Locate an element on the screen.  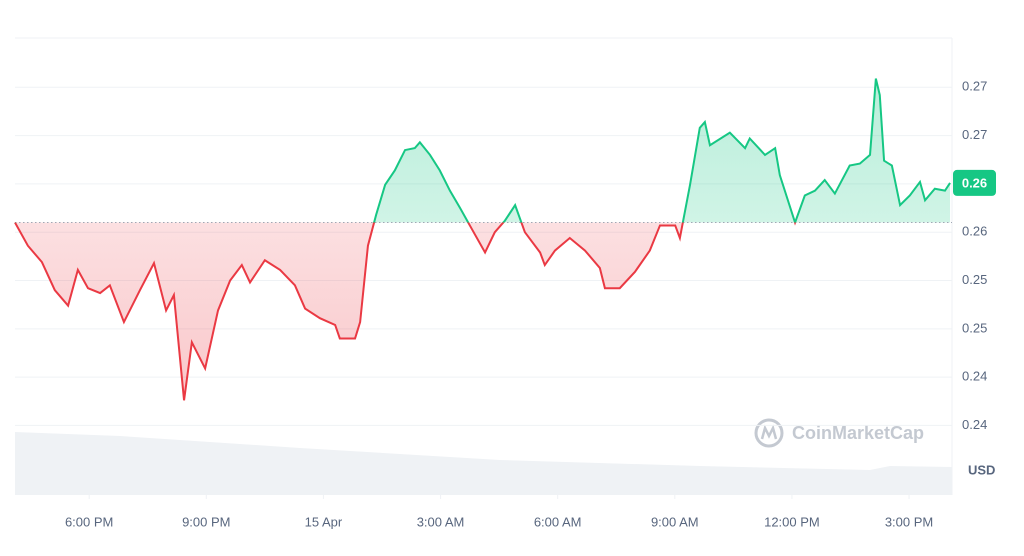
last-price-label: 0.26 is located at coordinates (974, 182).